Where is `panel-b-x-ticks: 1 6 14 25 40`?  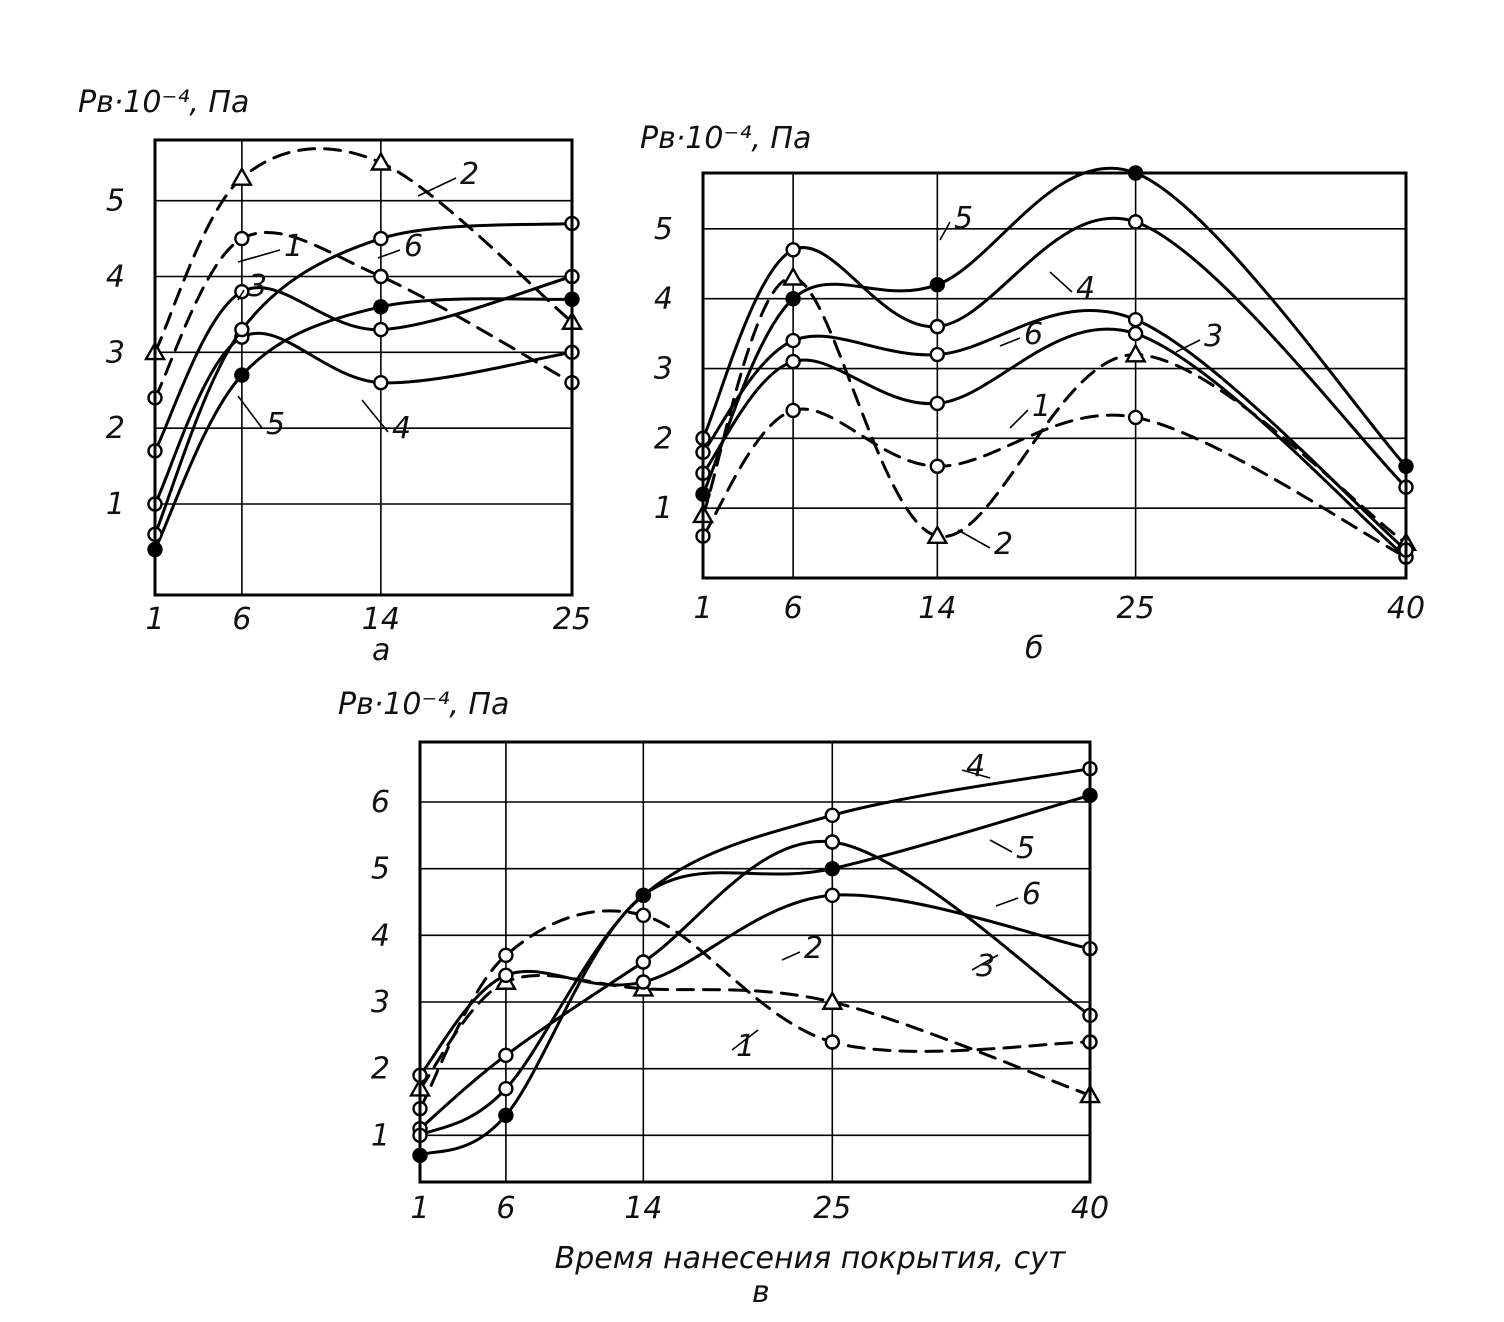
panel-b-x-ticks: 1 6 14 25 40 is located at coordinates (1059, 608).